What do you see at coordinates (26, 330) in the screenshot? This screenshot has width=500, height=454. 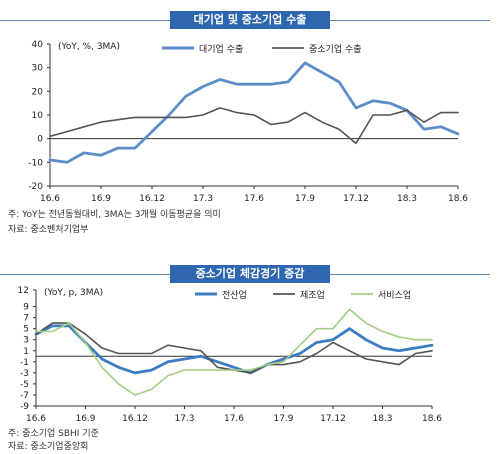 I see `y-tick-label: 5` at bounding box center [26, 330].